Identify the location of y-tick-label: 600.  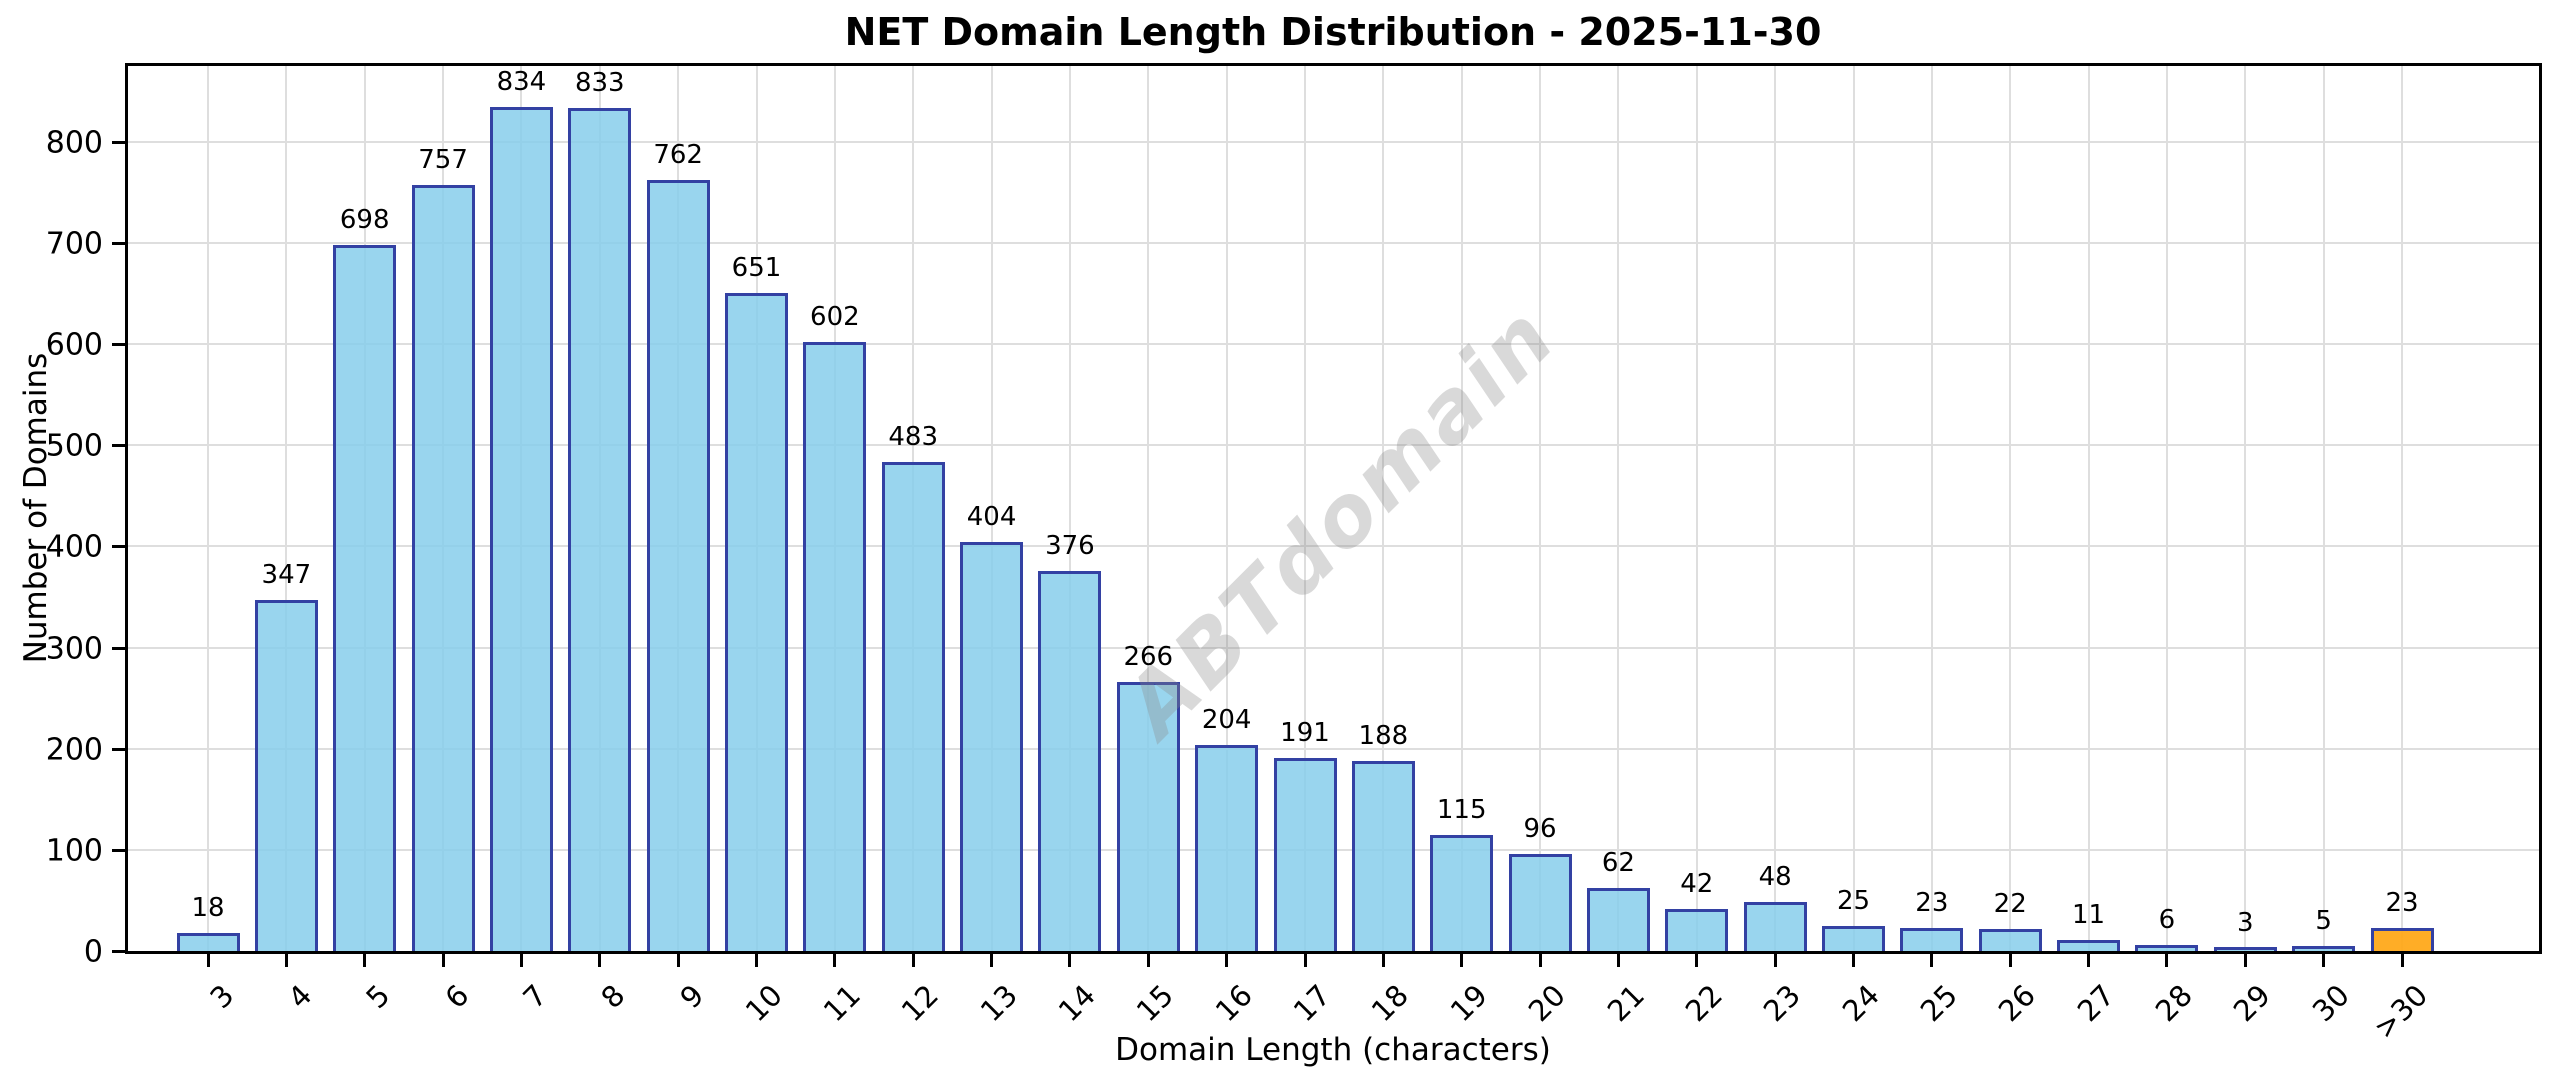
(74, 345).